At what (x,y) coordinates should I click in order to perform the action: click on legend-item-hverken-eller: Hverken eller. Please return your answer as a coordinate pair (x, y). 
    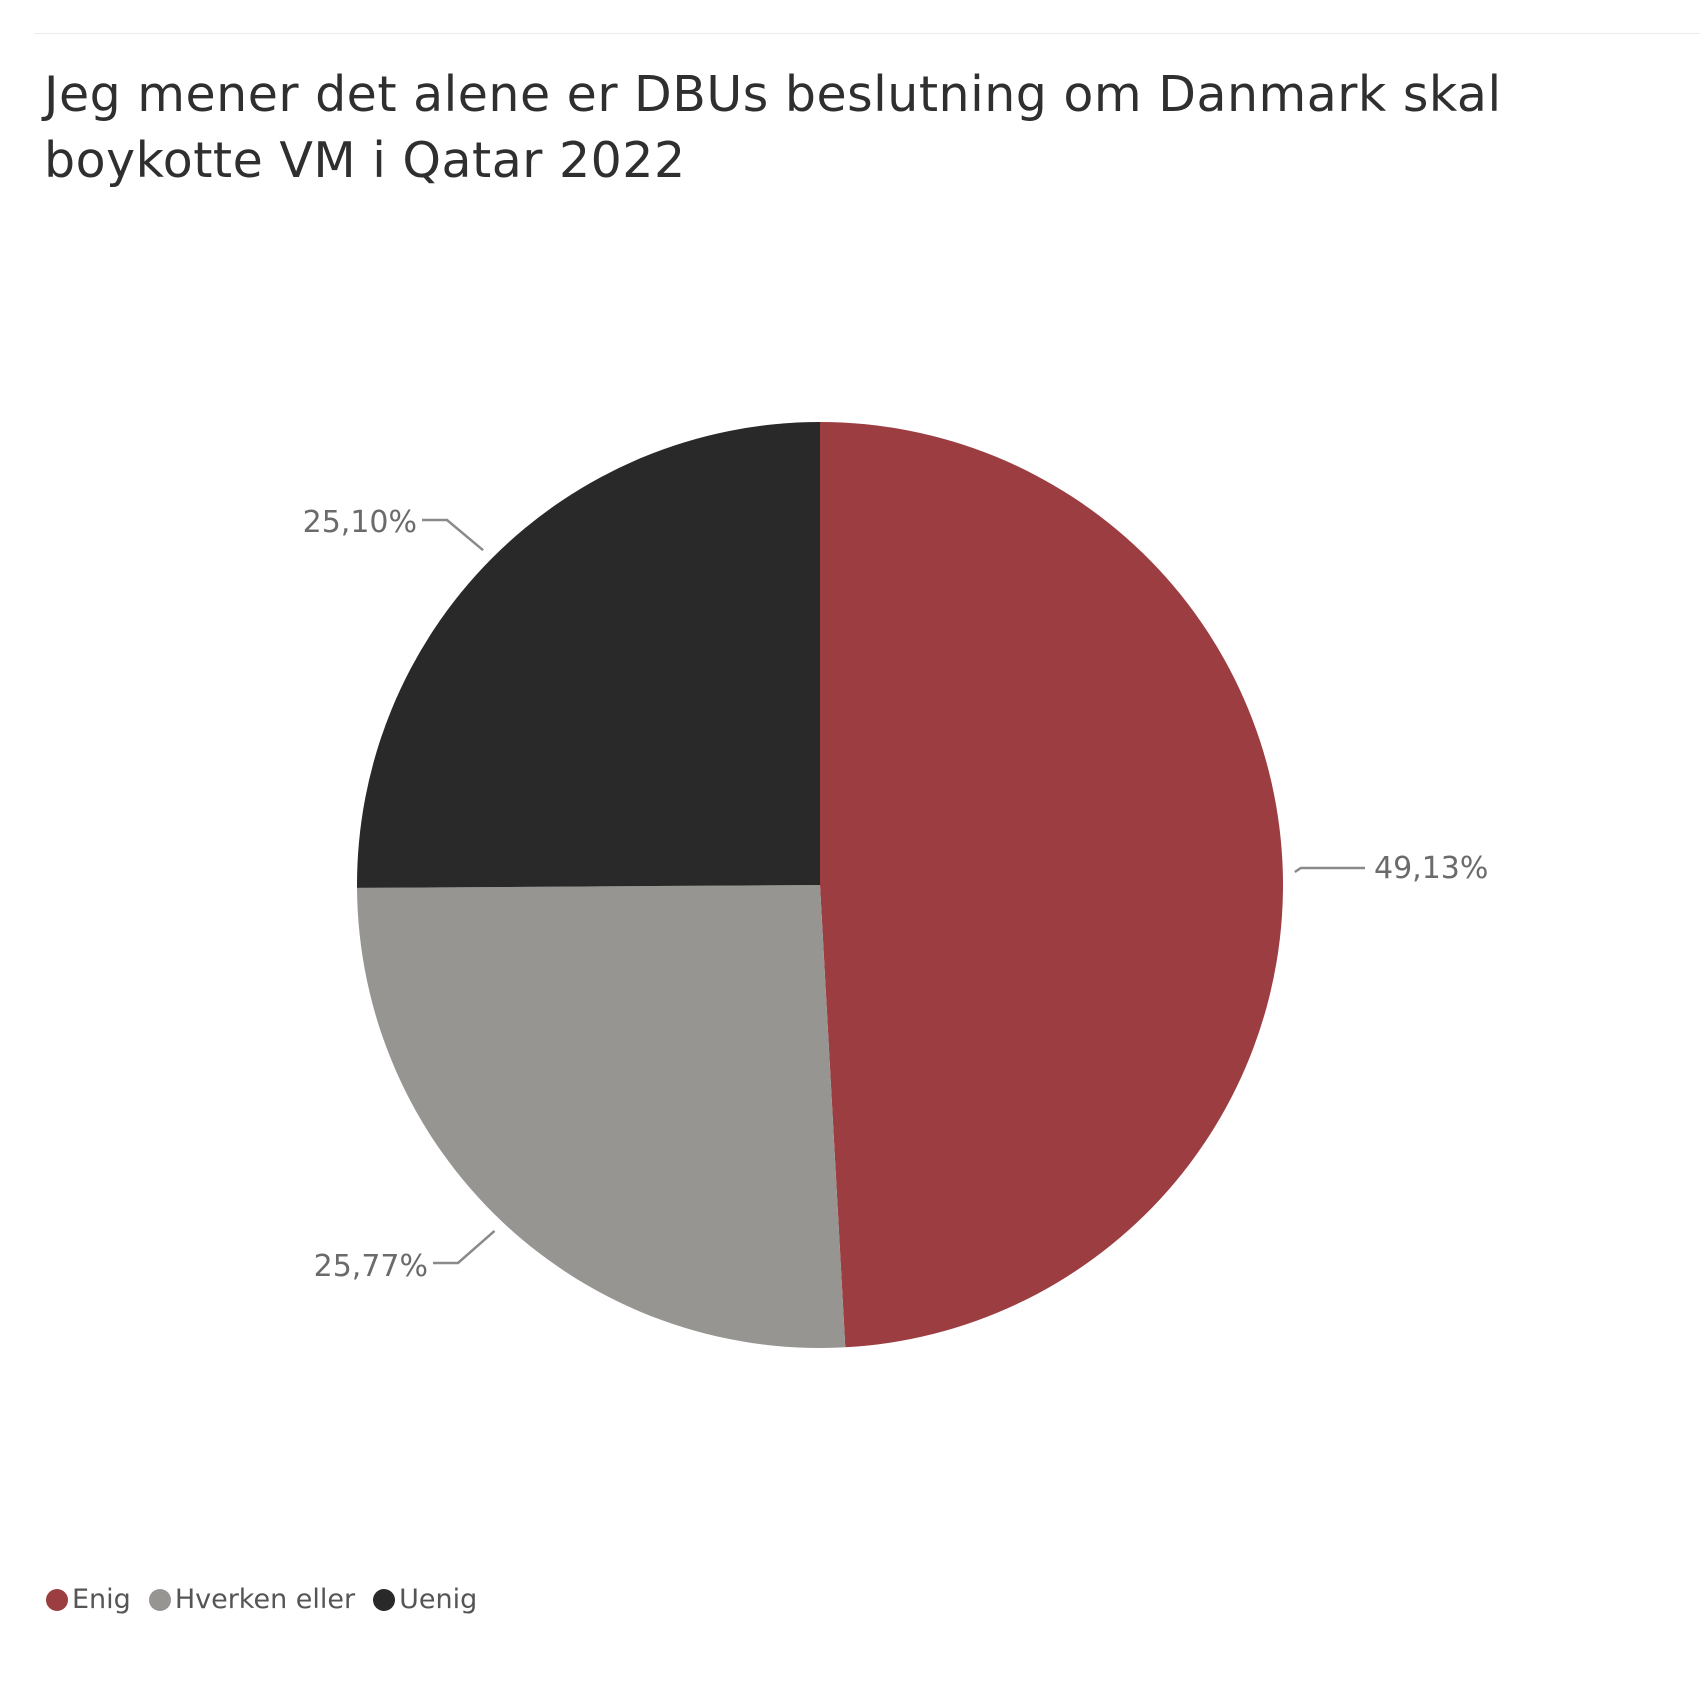
    Looking at the image, I should click on (252, 1599).